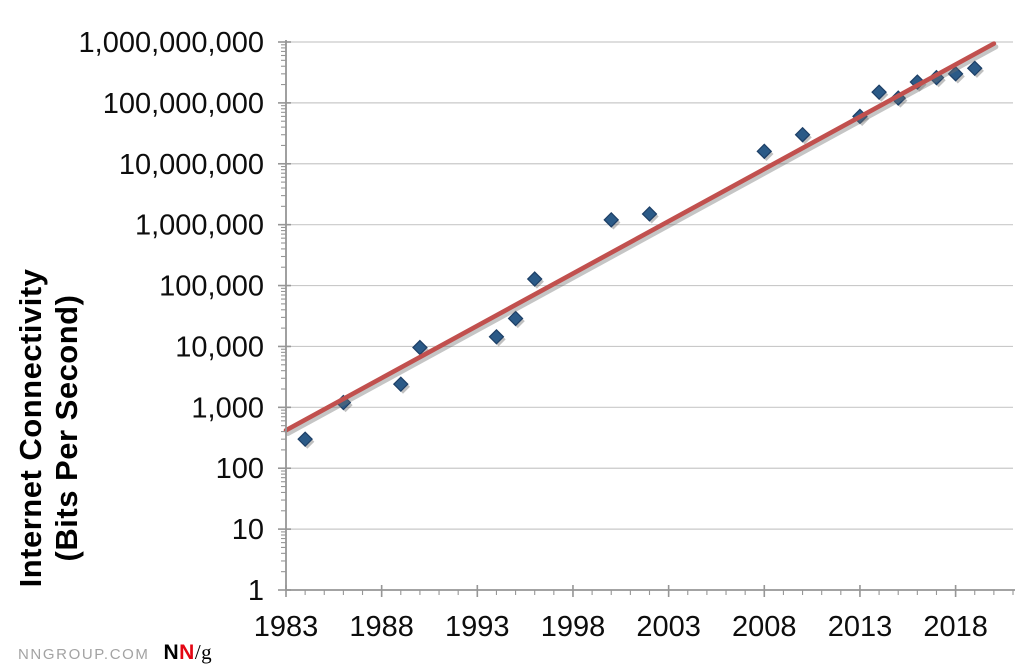  I want to click on footer: NNGROUP.COM NN/g, so click(115, 652).